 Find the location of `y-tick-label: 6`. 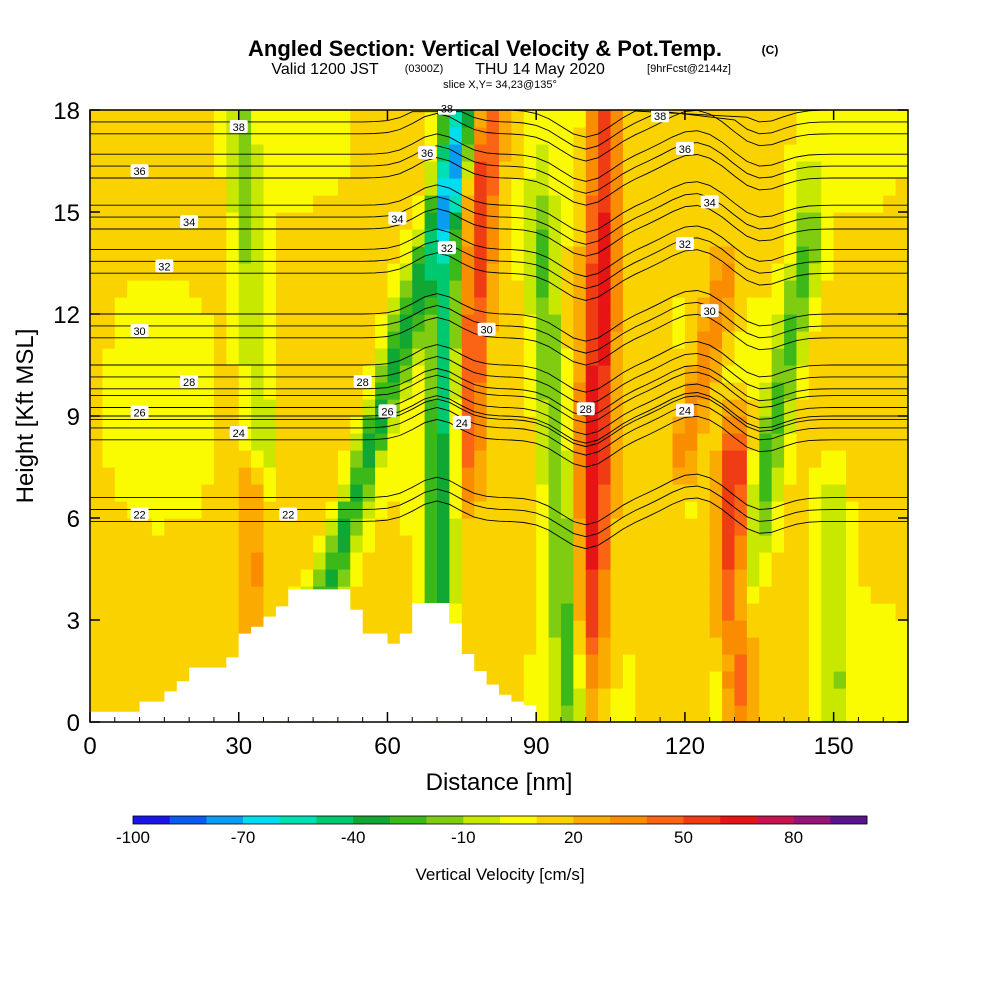

y-tick-label: 6 is located at coordinates (73, 519).